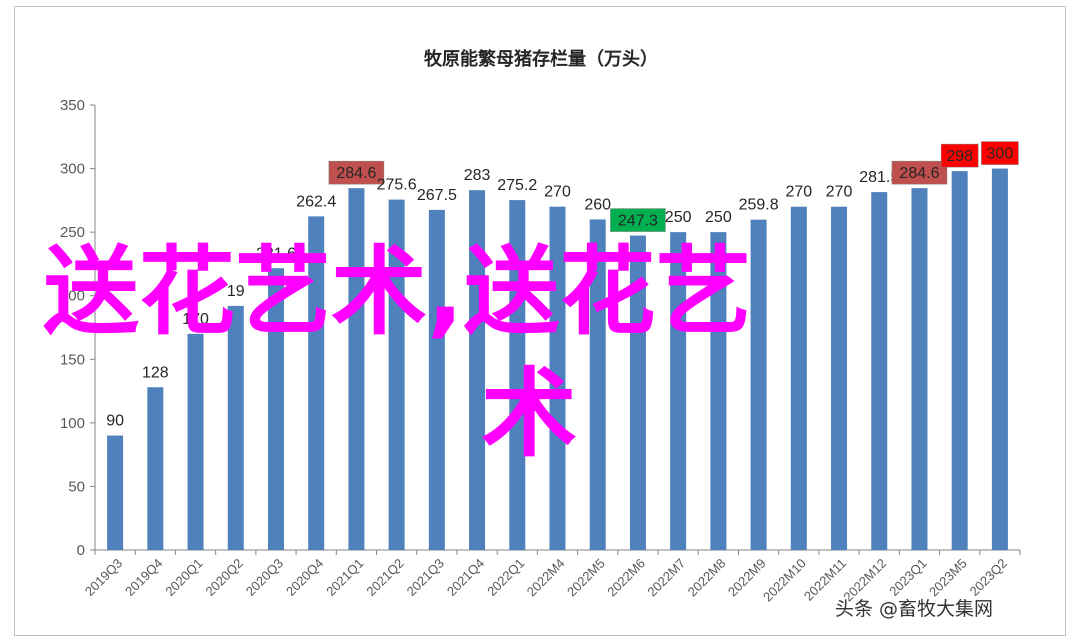  I want to click on x-tick-label: 2023M5, so click(948, 578).